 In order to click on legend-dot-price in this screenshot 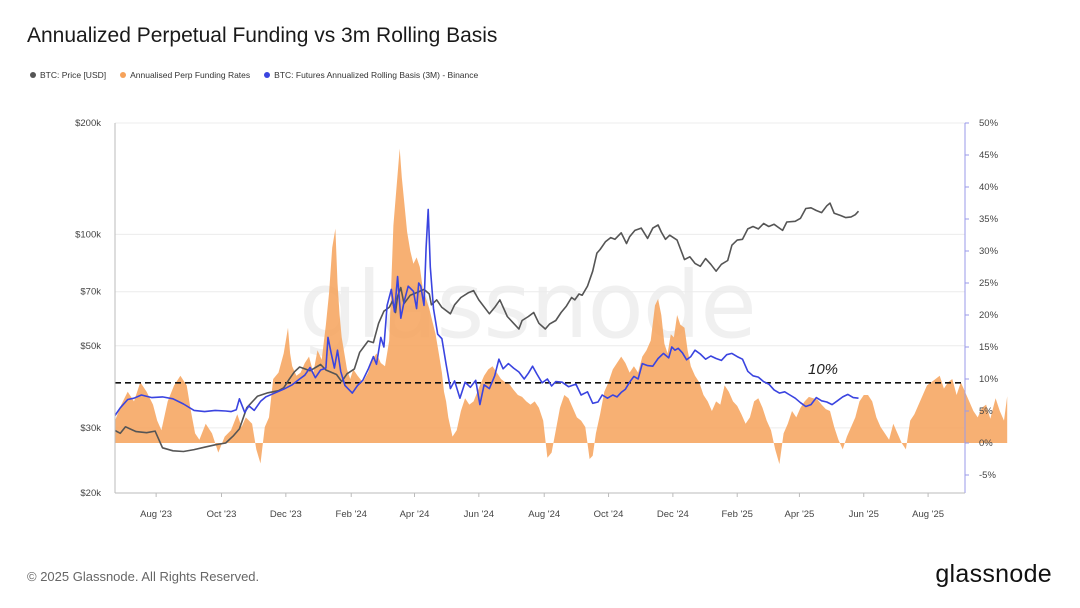, I will do `click(33, 75)`.